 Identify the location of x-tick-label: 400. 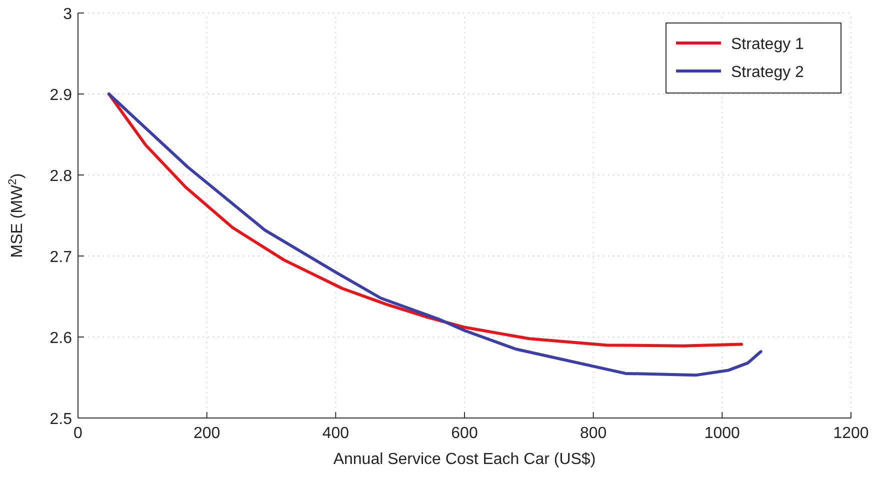
(336, 433).